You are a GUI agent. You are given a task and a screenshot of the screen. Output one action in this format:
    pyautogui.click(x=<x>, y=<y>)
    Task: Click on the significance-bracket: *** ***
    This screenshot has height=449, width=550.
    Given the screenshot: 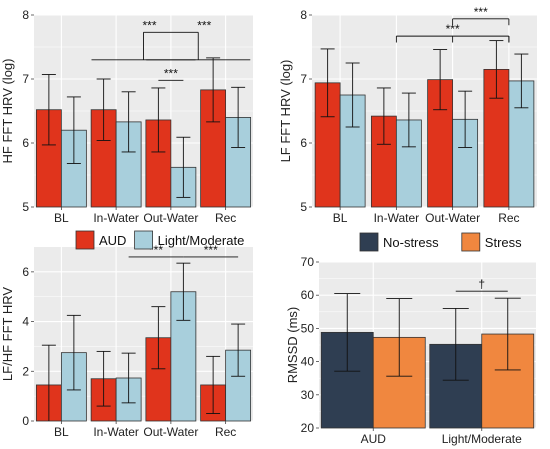 What is the action you would take?
    pyautogui.click(x=171, y=39)
    